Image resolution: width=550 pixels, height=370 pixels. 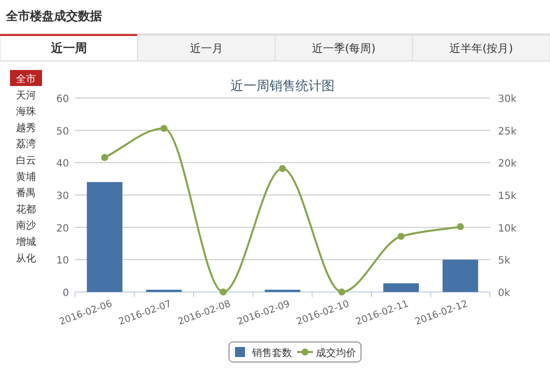 What do you see at coordinates (62, 132) in the screenshot?
I see `y-tick-label: 50` at bounding box center [62, 132].